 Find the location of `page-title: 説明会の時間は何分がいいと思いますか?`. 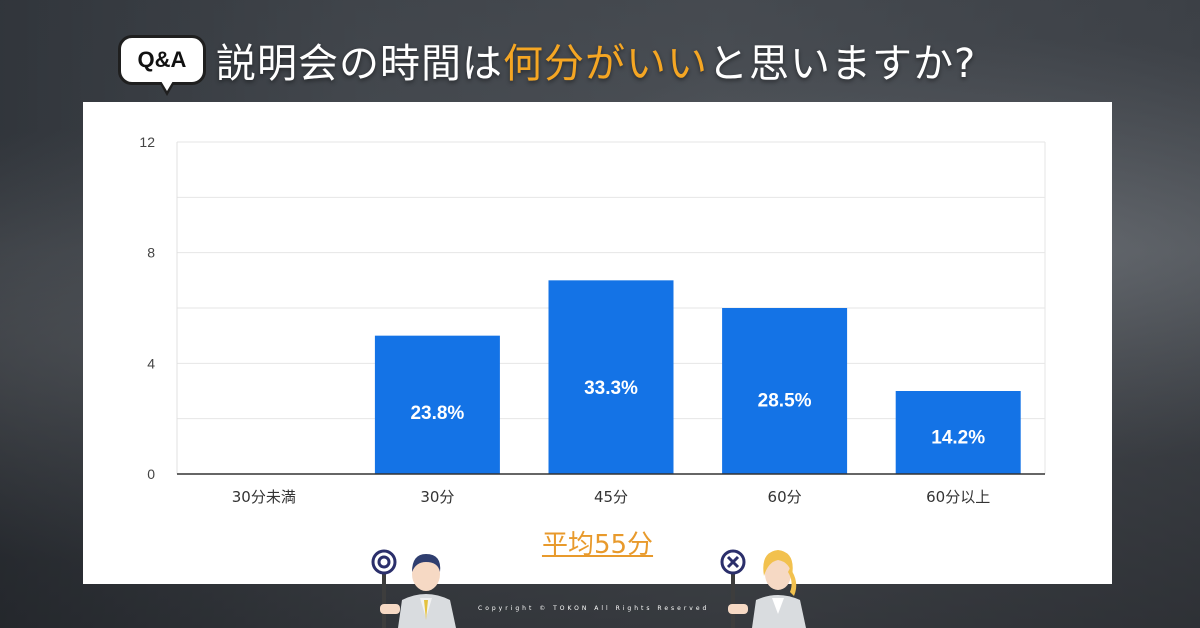

page-title: 説明会の時間は何分がいいと思いますか? is located at coordinates (596, 60).